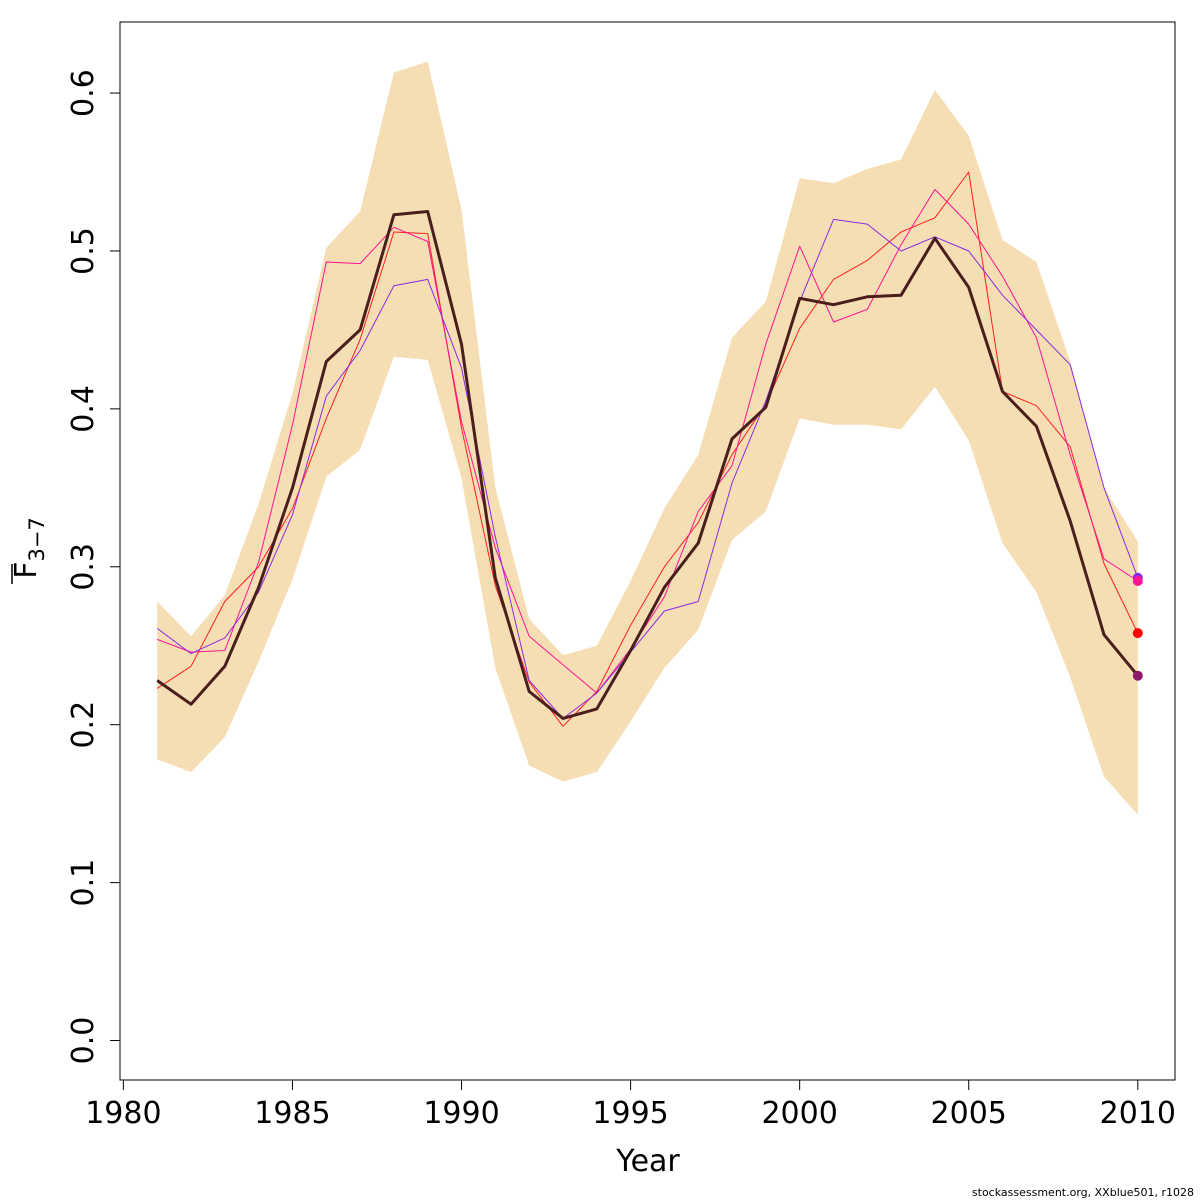 The height and width of the screenshot is (1200, 1200). What do you see at coordinates (83, 725) in the screenshot?
I see `y-tick-label: 0.2` at bounding box center [83, 725].